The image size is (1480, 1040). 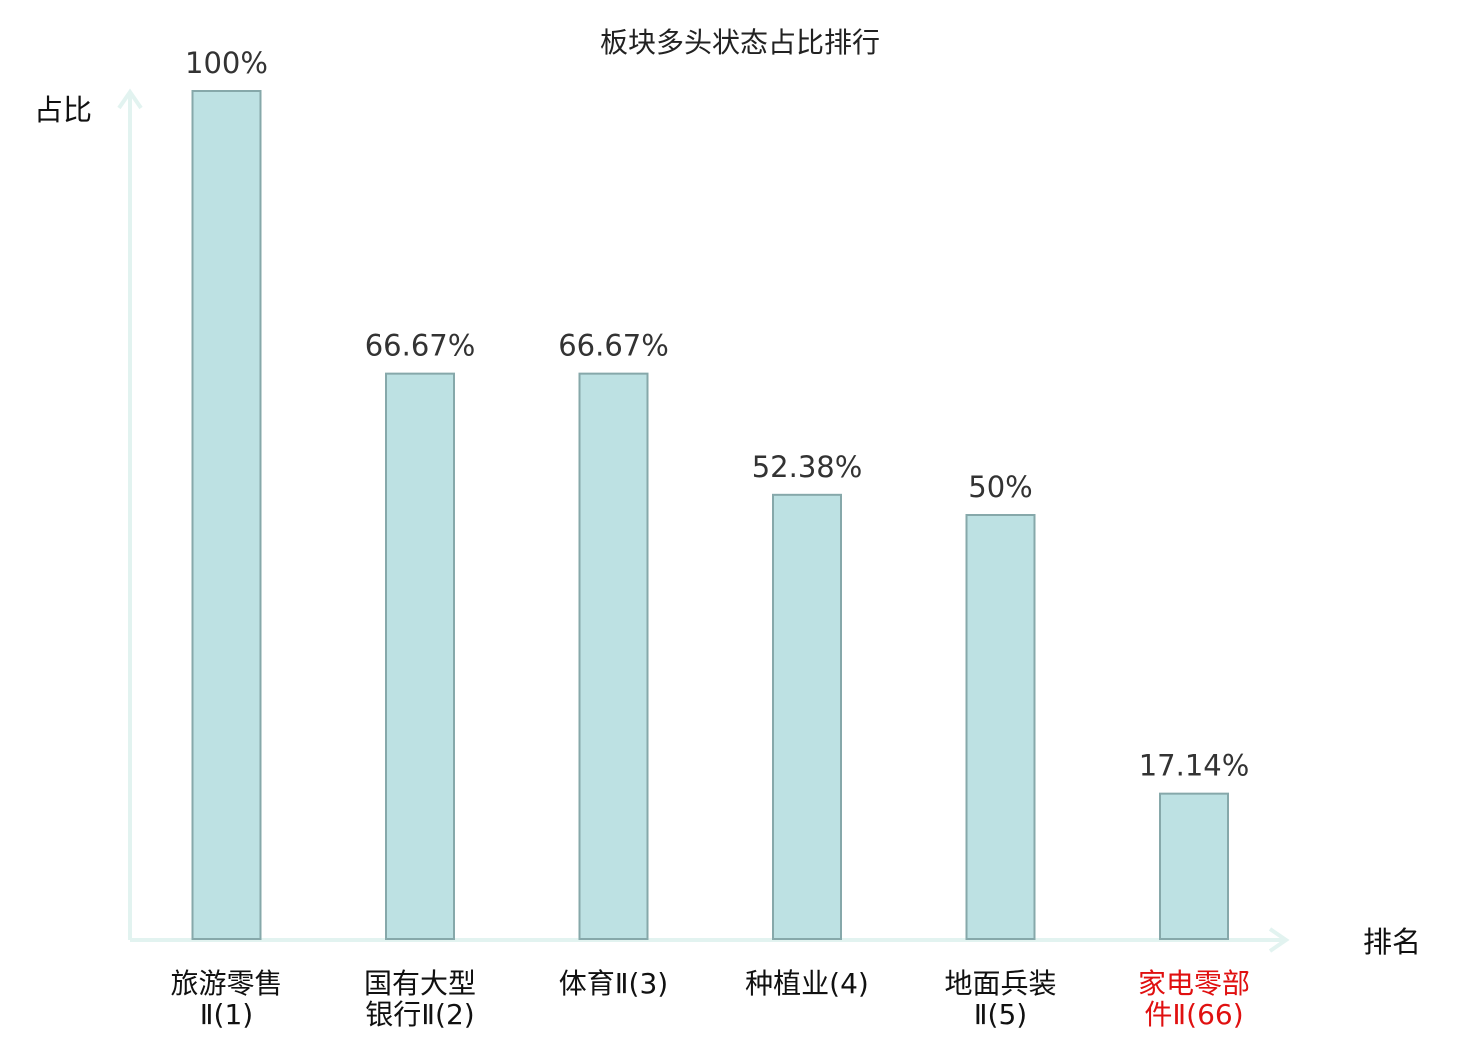 What do you see at coordinates (1000, 983) in the screenshot?
I see `category-label-5-line-1: 地面兵装` at bounding box center [1000, 983].